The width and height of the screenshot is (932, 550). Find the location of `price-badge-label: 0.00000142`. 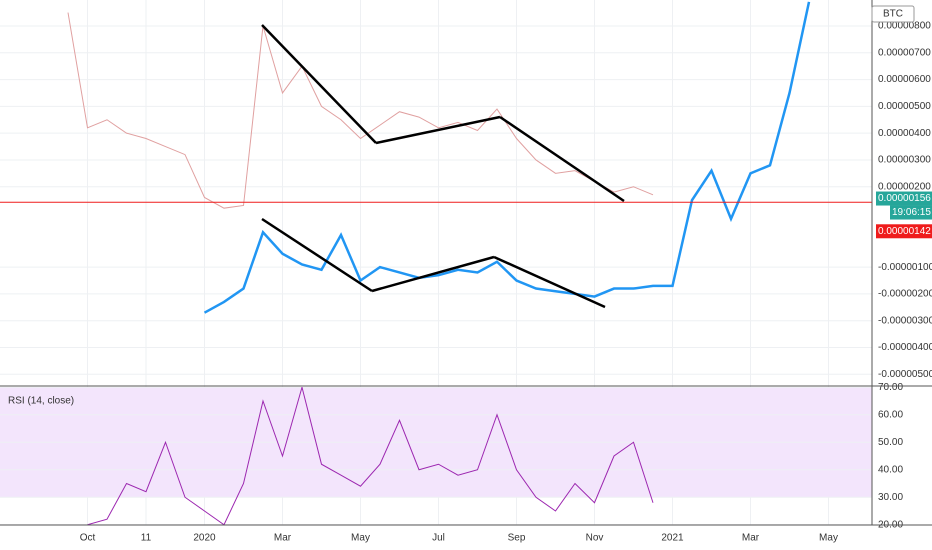

price-badge-label: 0.00000142 is located at coordinates (904, 231).